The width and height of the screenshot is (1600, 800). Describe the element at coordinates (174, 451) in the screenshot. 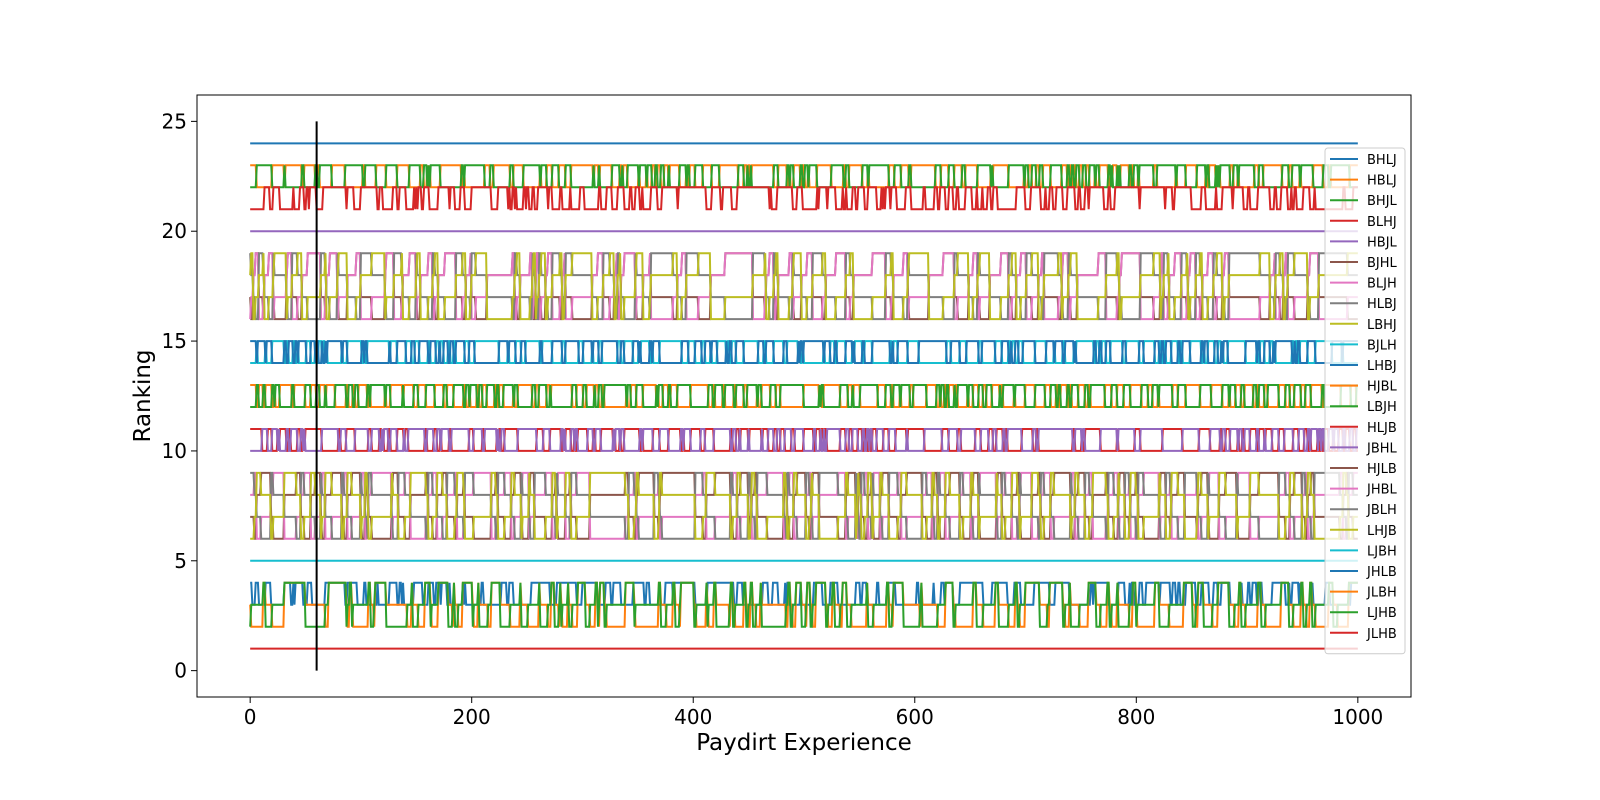

I see `y-tick-label: 10` at that location.